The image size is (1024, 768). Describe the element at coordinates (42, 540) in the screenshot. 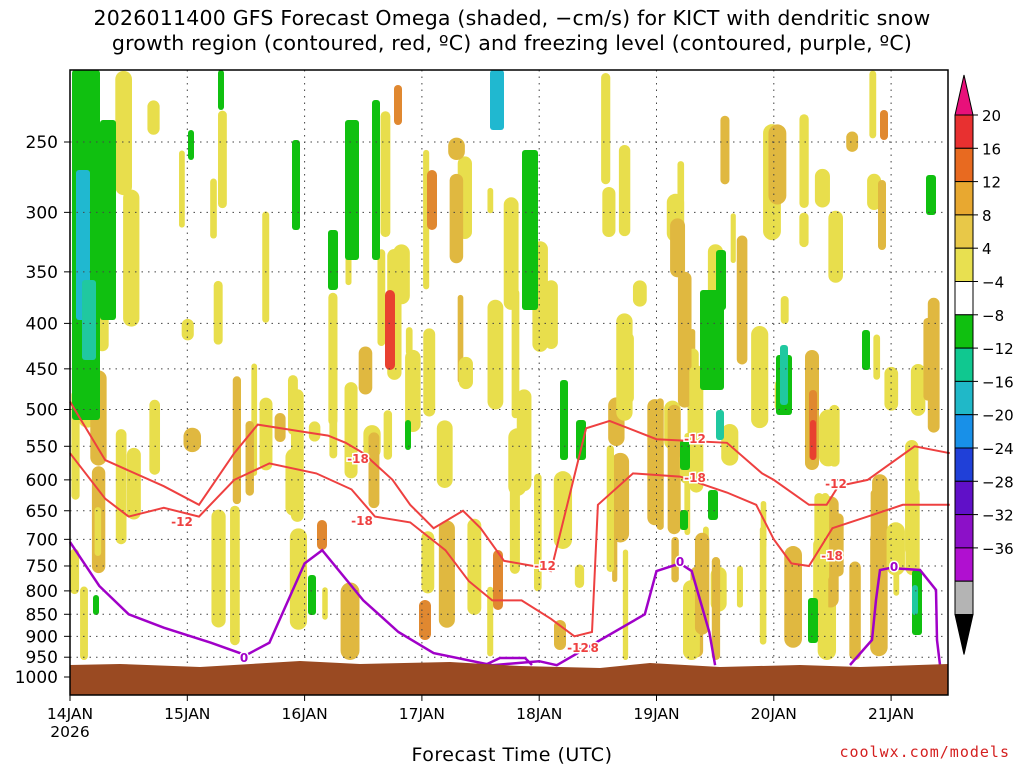

I see `y-tick-label: 700` at that location.